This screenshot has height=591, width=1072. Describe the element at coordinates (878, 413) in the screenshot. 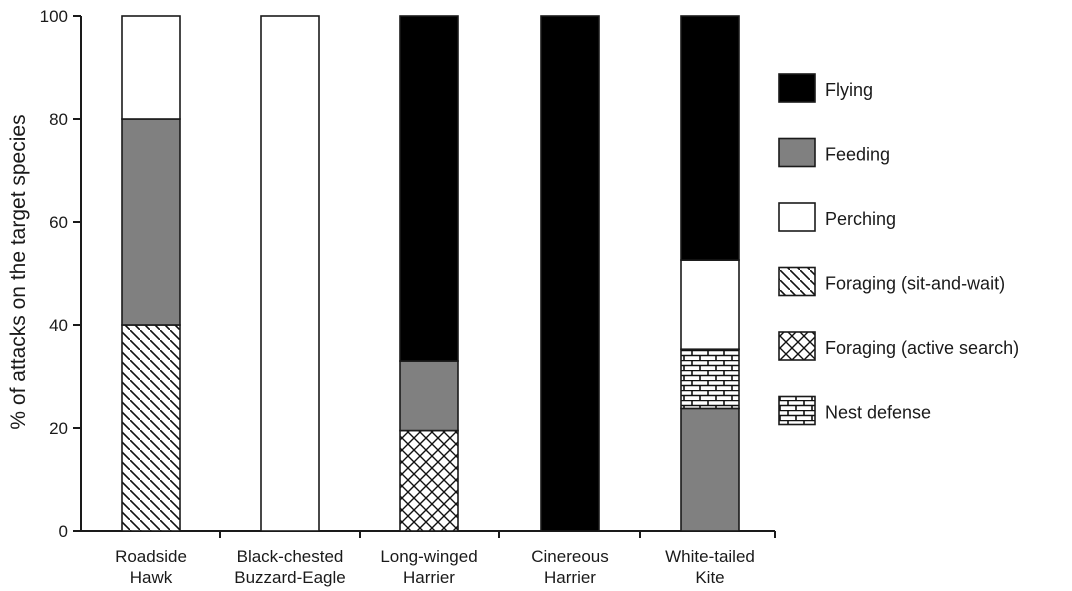

I see `legend-label-nest-defense: Nest defense` at that location.